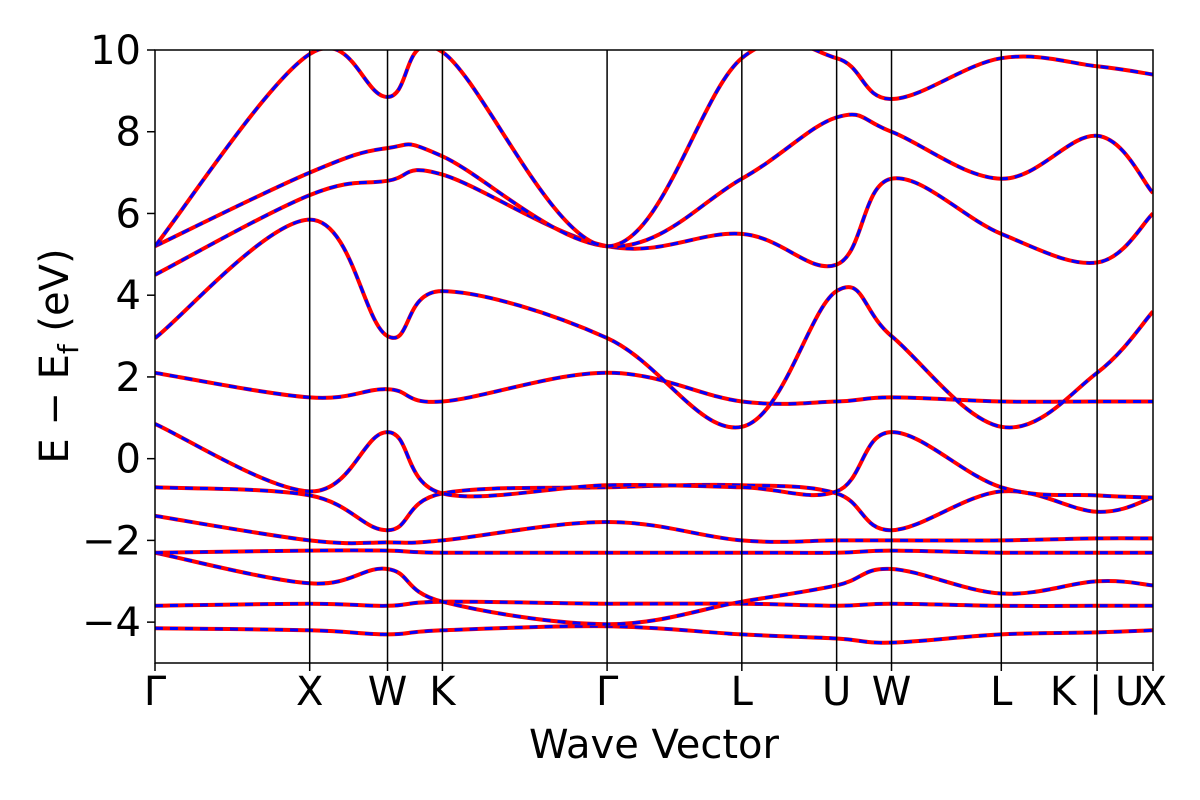  Describe the element at coordinates (128, 296) in the screenshot. I see `y-tick-label: 4` at that location.